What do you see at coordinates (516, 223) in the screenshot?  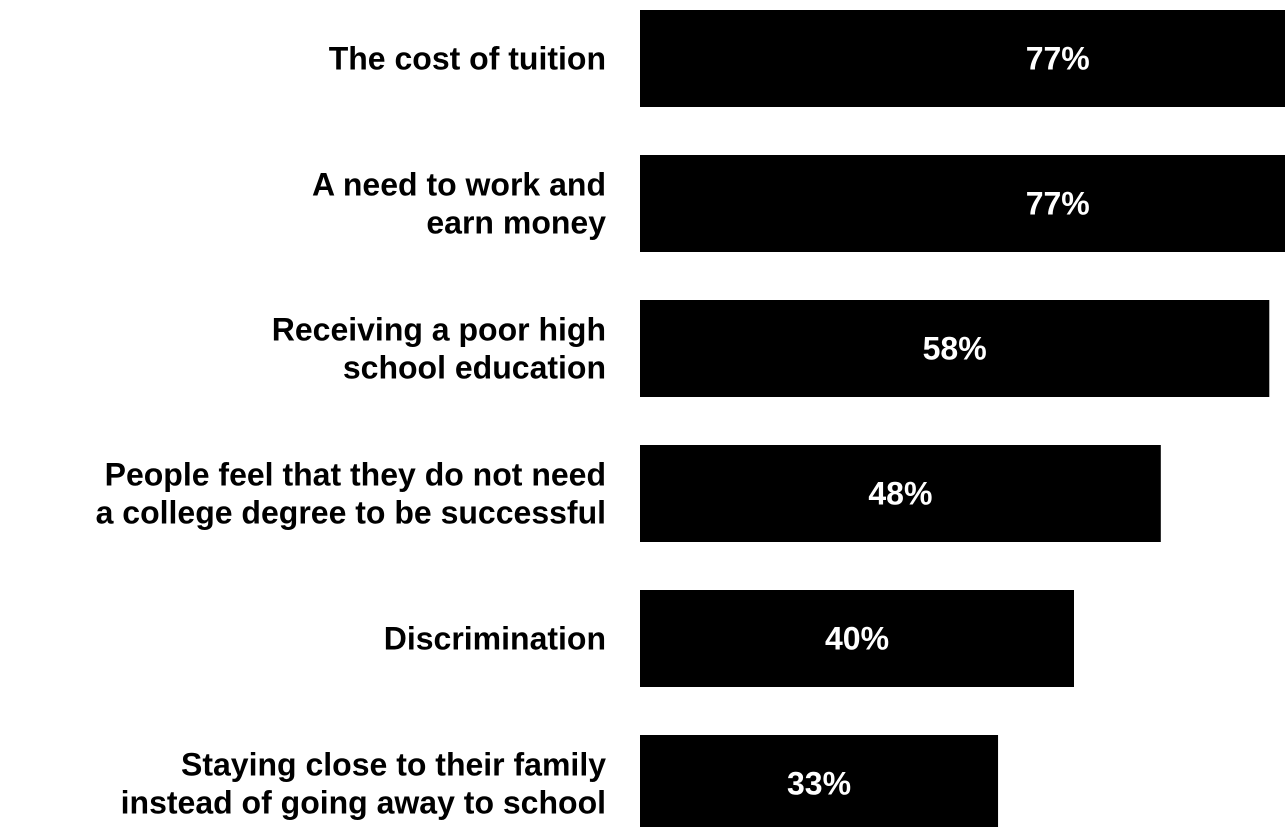 I see `category-label-1-line-1: earn money` at bounding box center [516, 223].